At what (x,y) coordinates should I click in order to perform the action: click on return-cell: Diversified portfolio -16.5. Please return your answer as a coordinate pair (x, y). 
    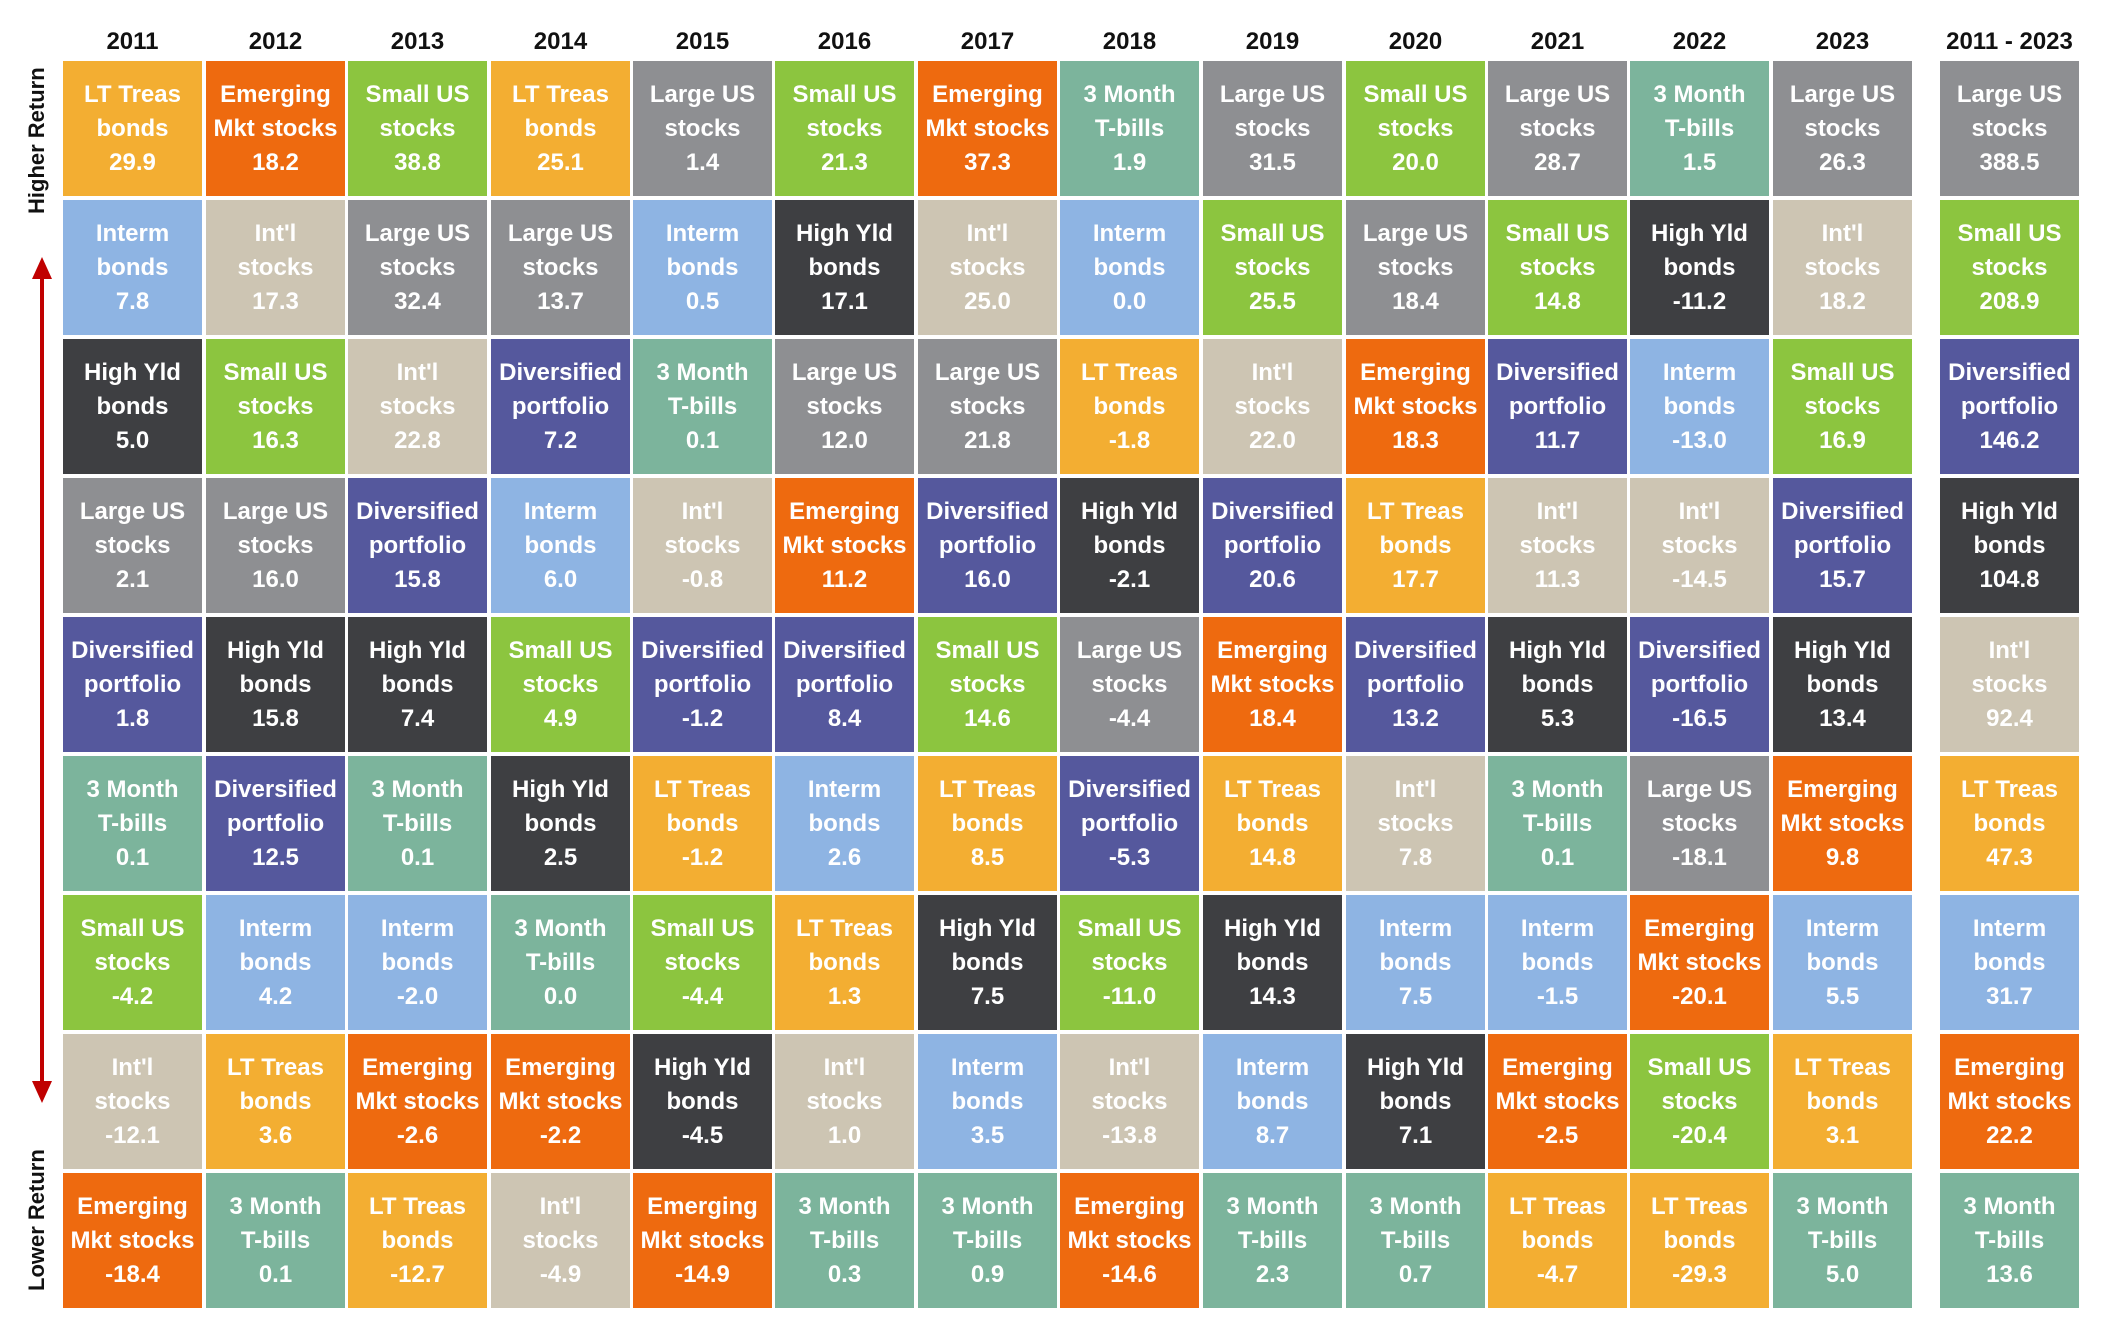
    Looking at the image, I should click on (1699, 684).